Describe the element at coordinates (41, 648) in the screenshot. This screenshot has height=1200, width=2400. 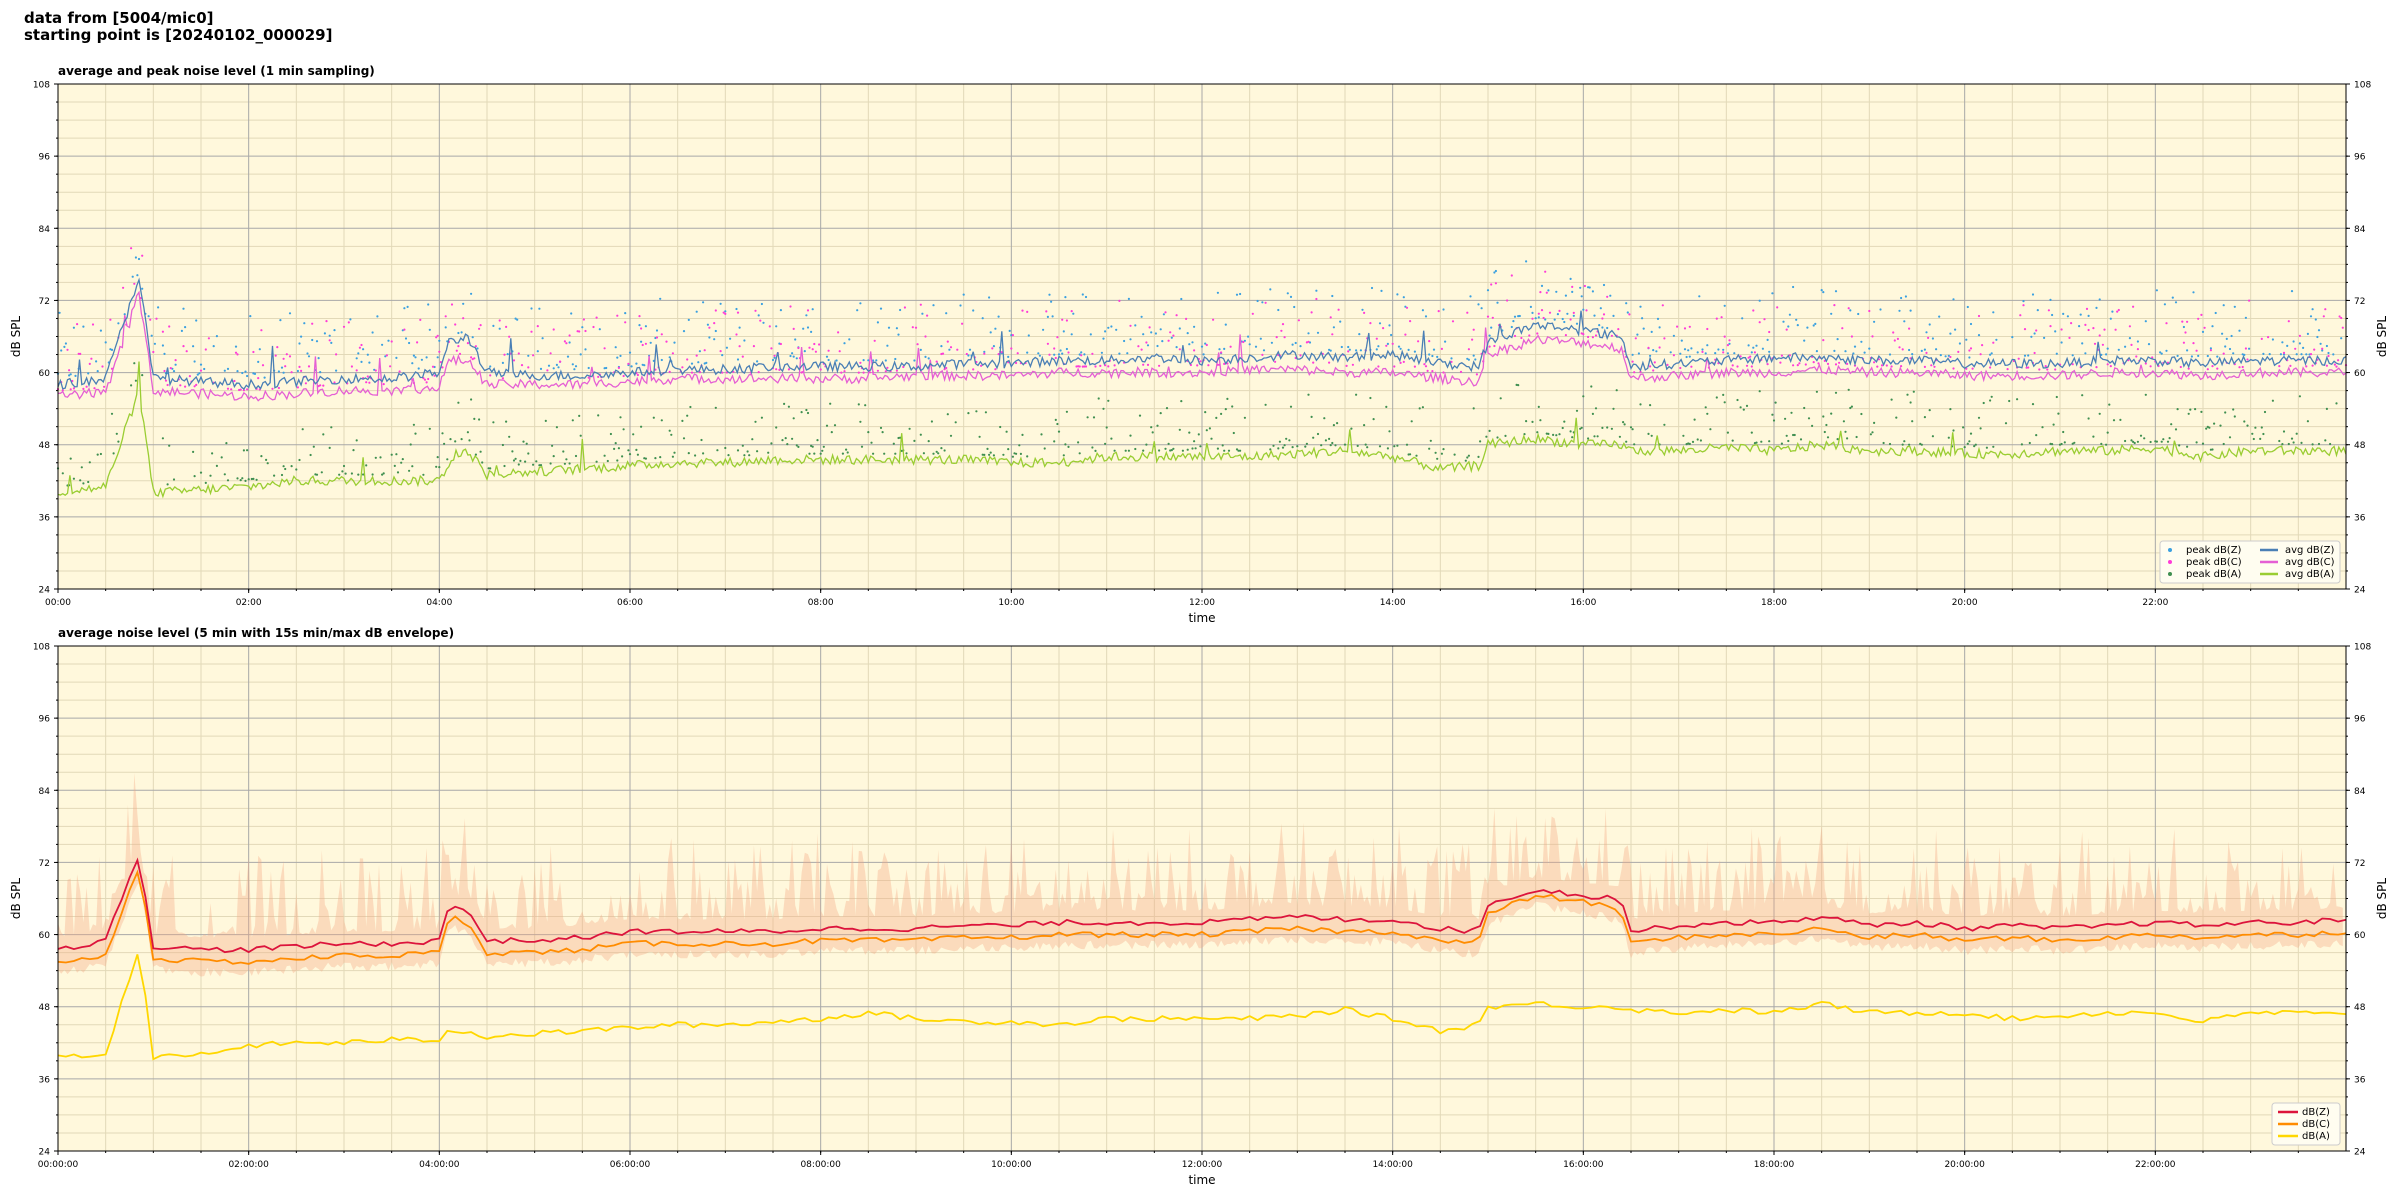
I see `y-tick-label: 108` at that location.